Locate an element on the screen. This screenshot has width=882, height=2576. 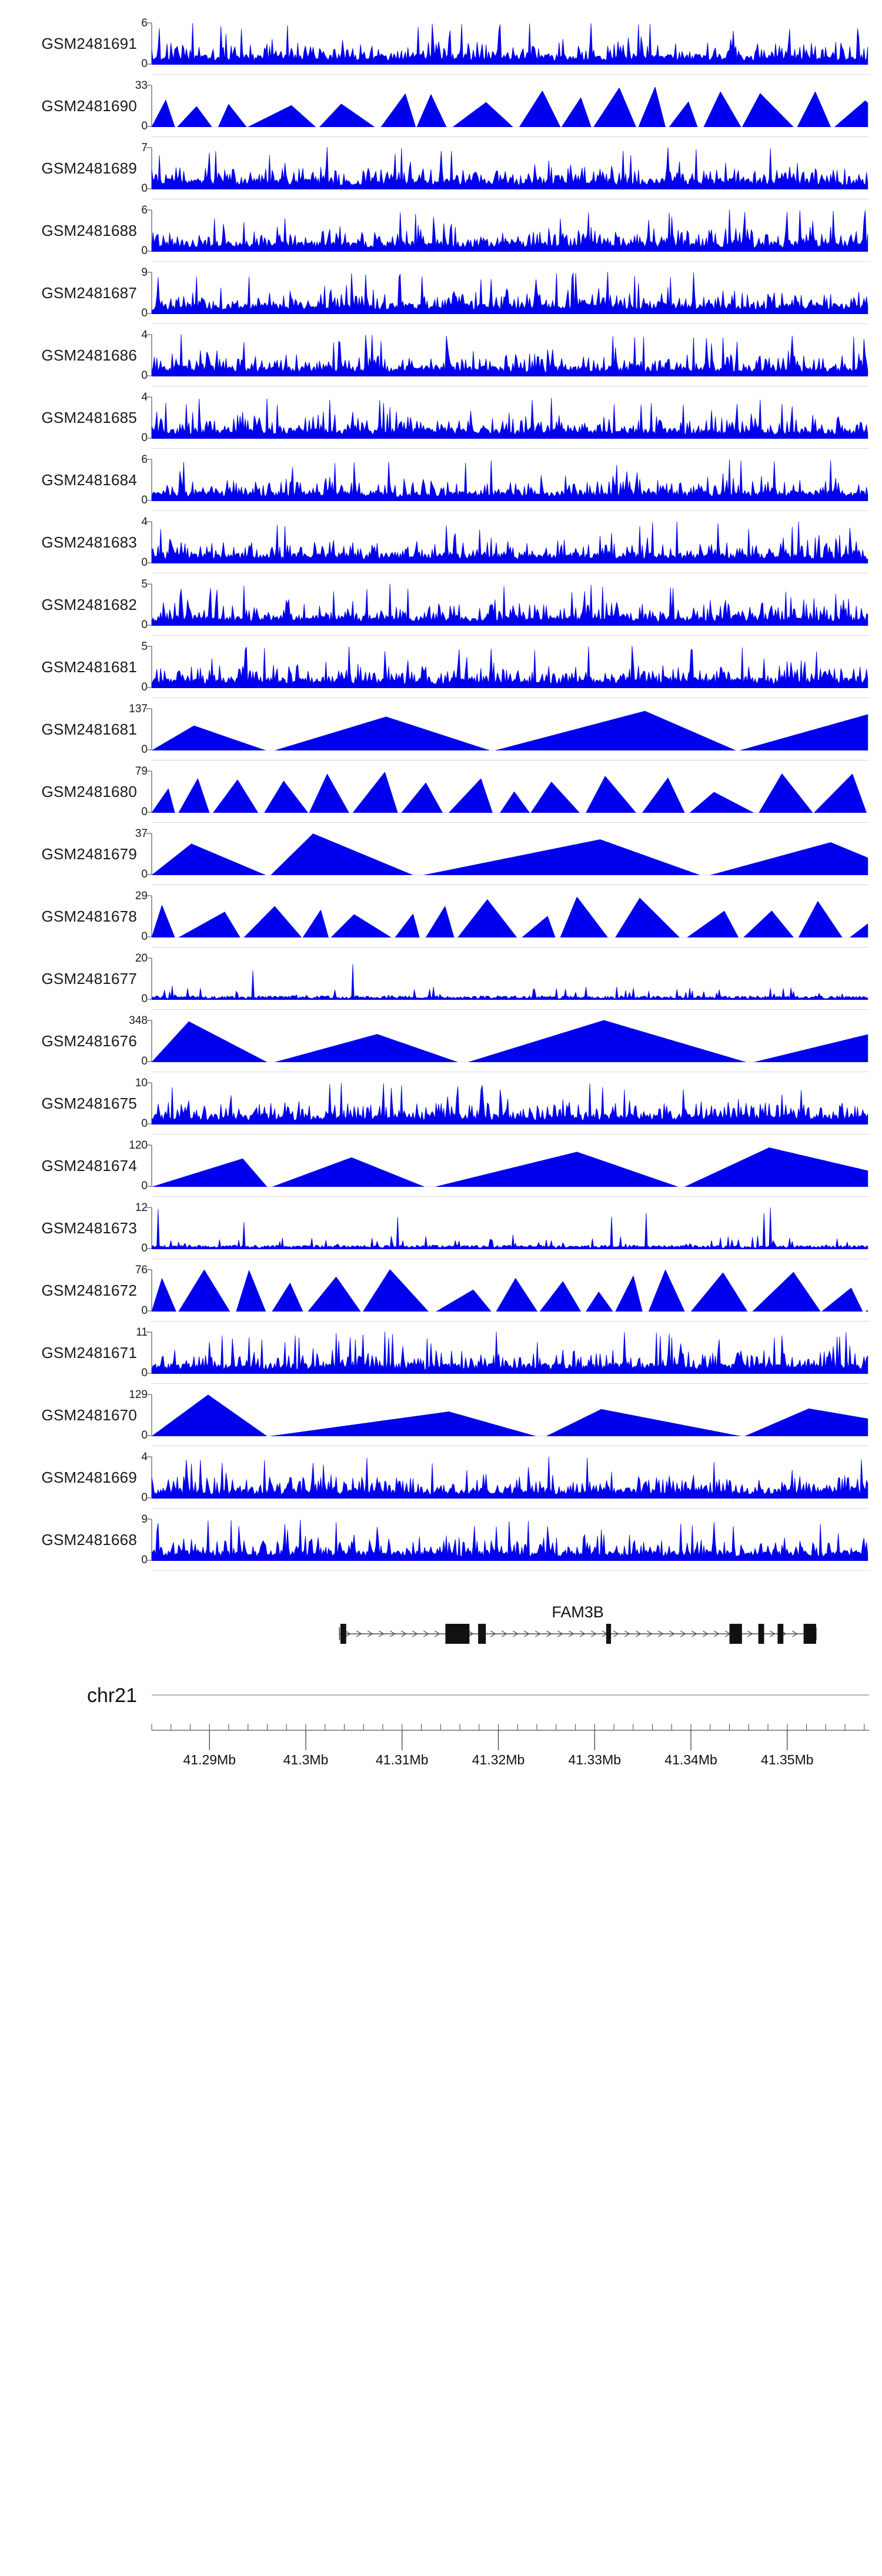
coverage-track: GSM2481673 12 0 is located at coordinates (441, 1228).